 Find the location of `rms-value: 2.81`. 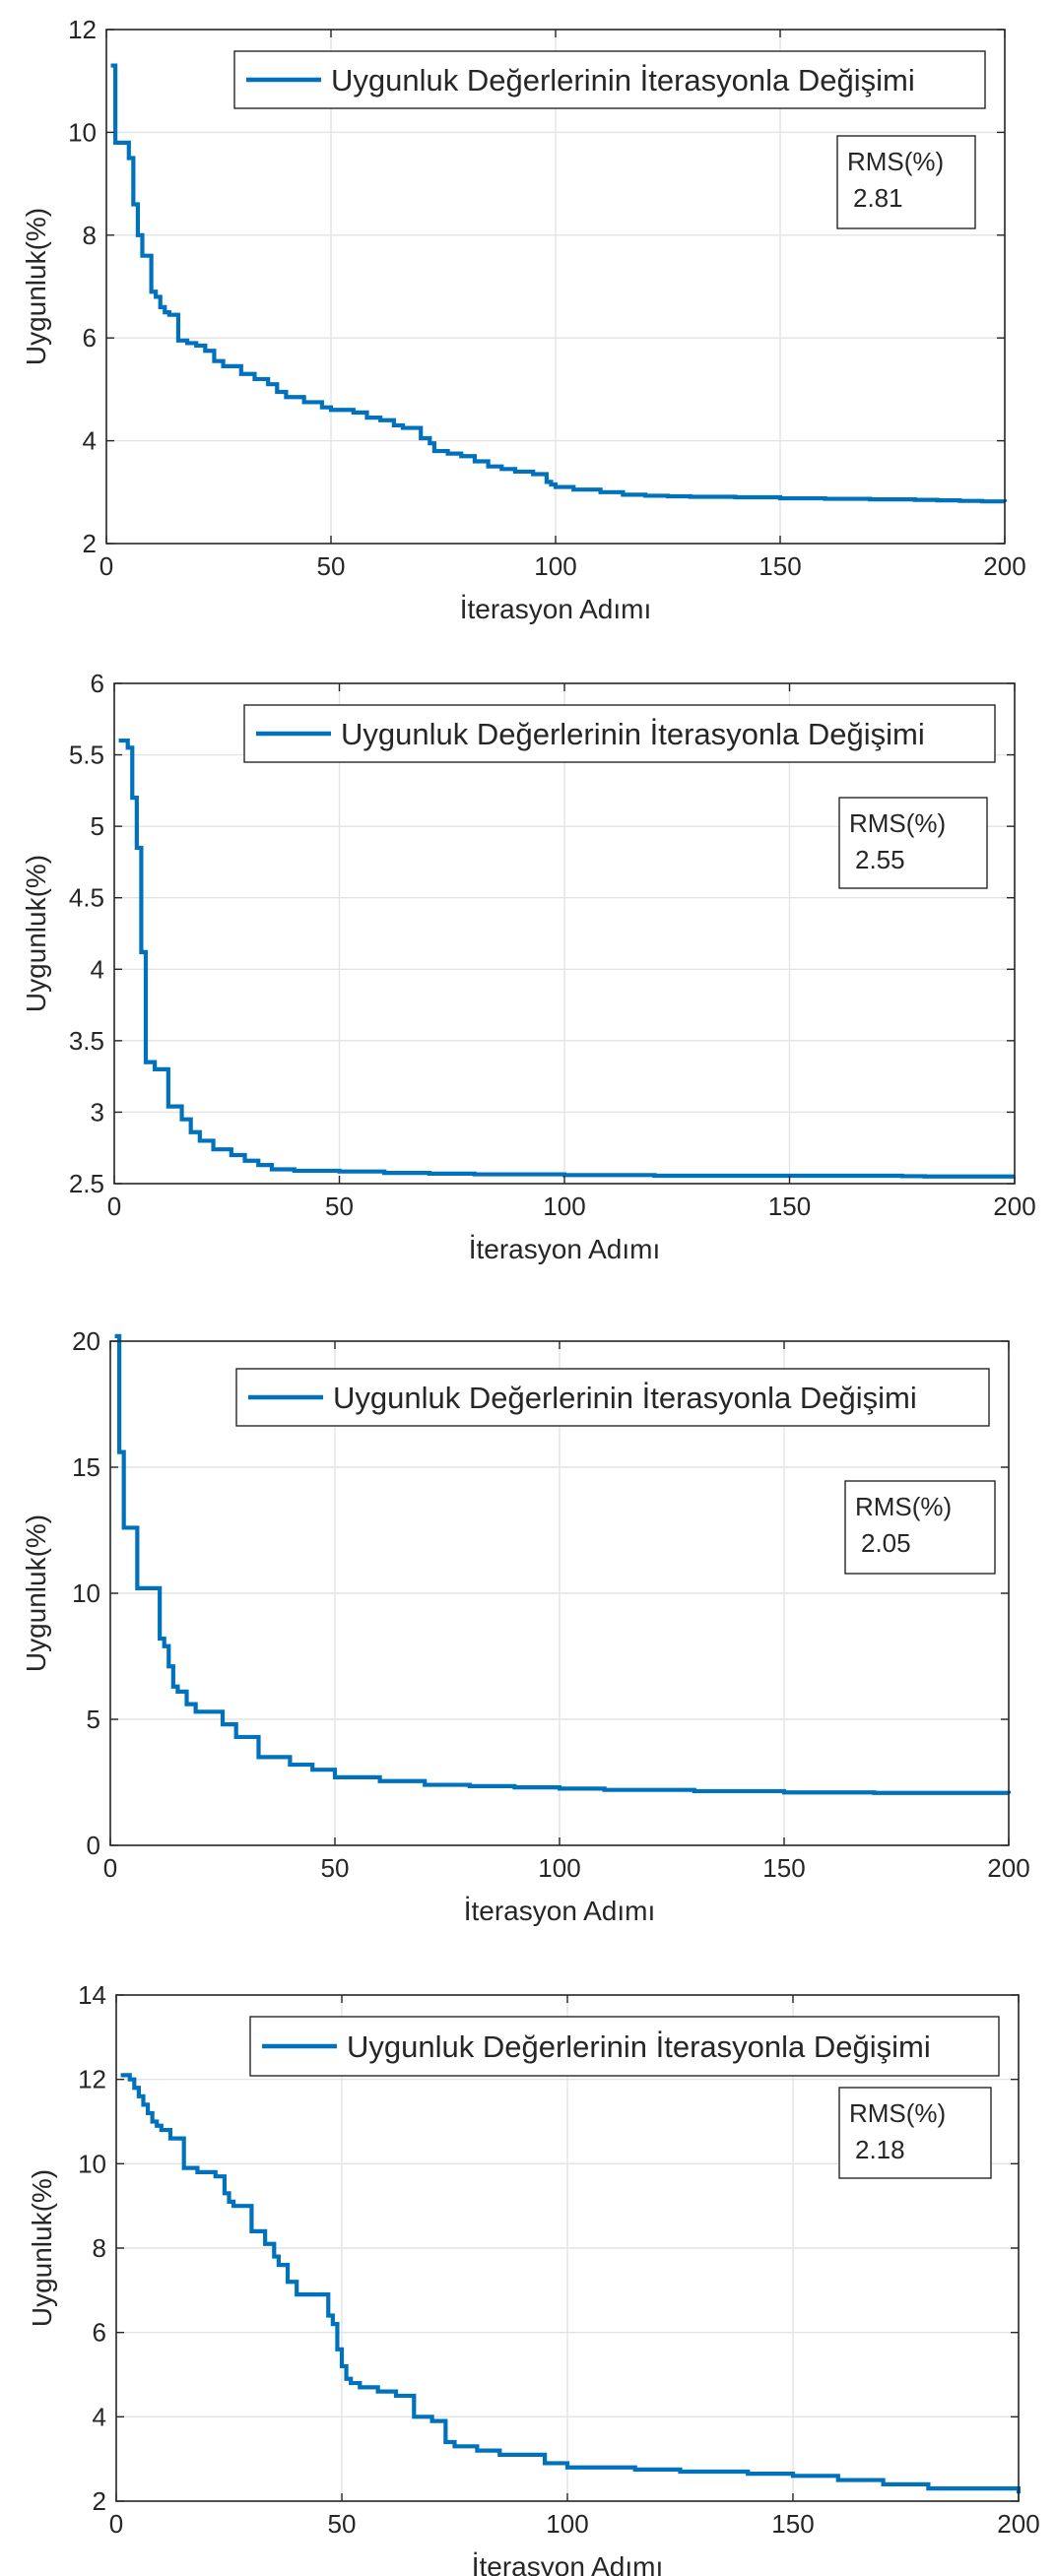

rms-value: 2.81 is located at coordinates (878, 198).